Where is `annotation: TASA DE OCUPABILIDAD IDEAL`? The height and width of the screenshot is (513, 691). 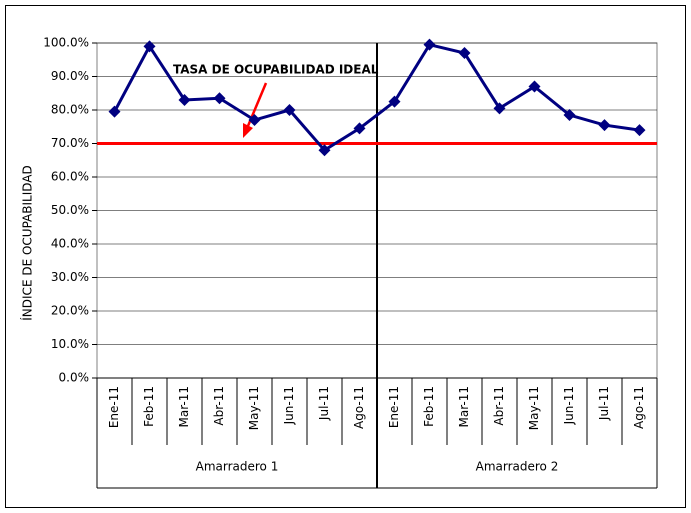
annotation: TASA DE OCUPABILIDAD IDEAL is located at coordinates (276, 70).